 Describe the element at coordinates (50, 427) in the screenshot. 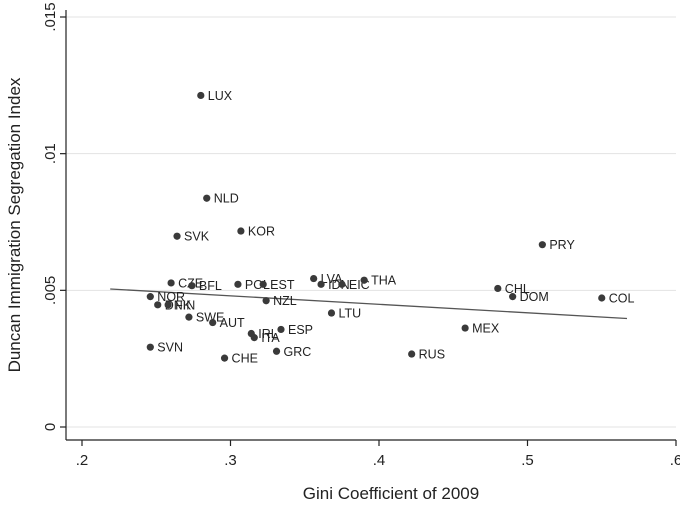

I see `y-tick-label: 0` at that location.